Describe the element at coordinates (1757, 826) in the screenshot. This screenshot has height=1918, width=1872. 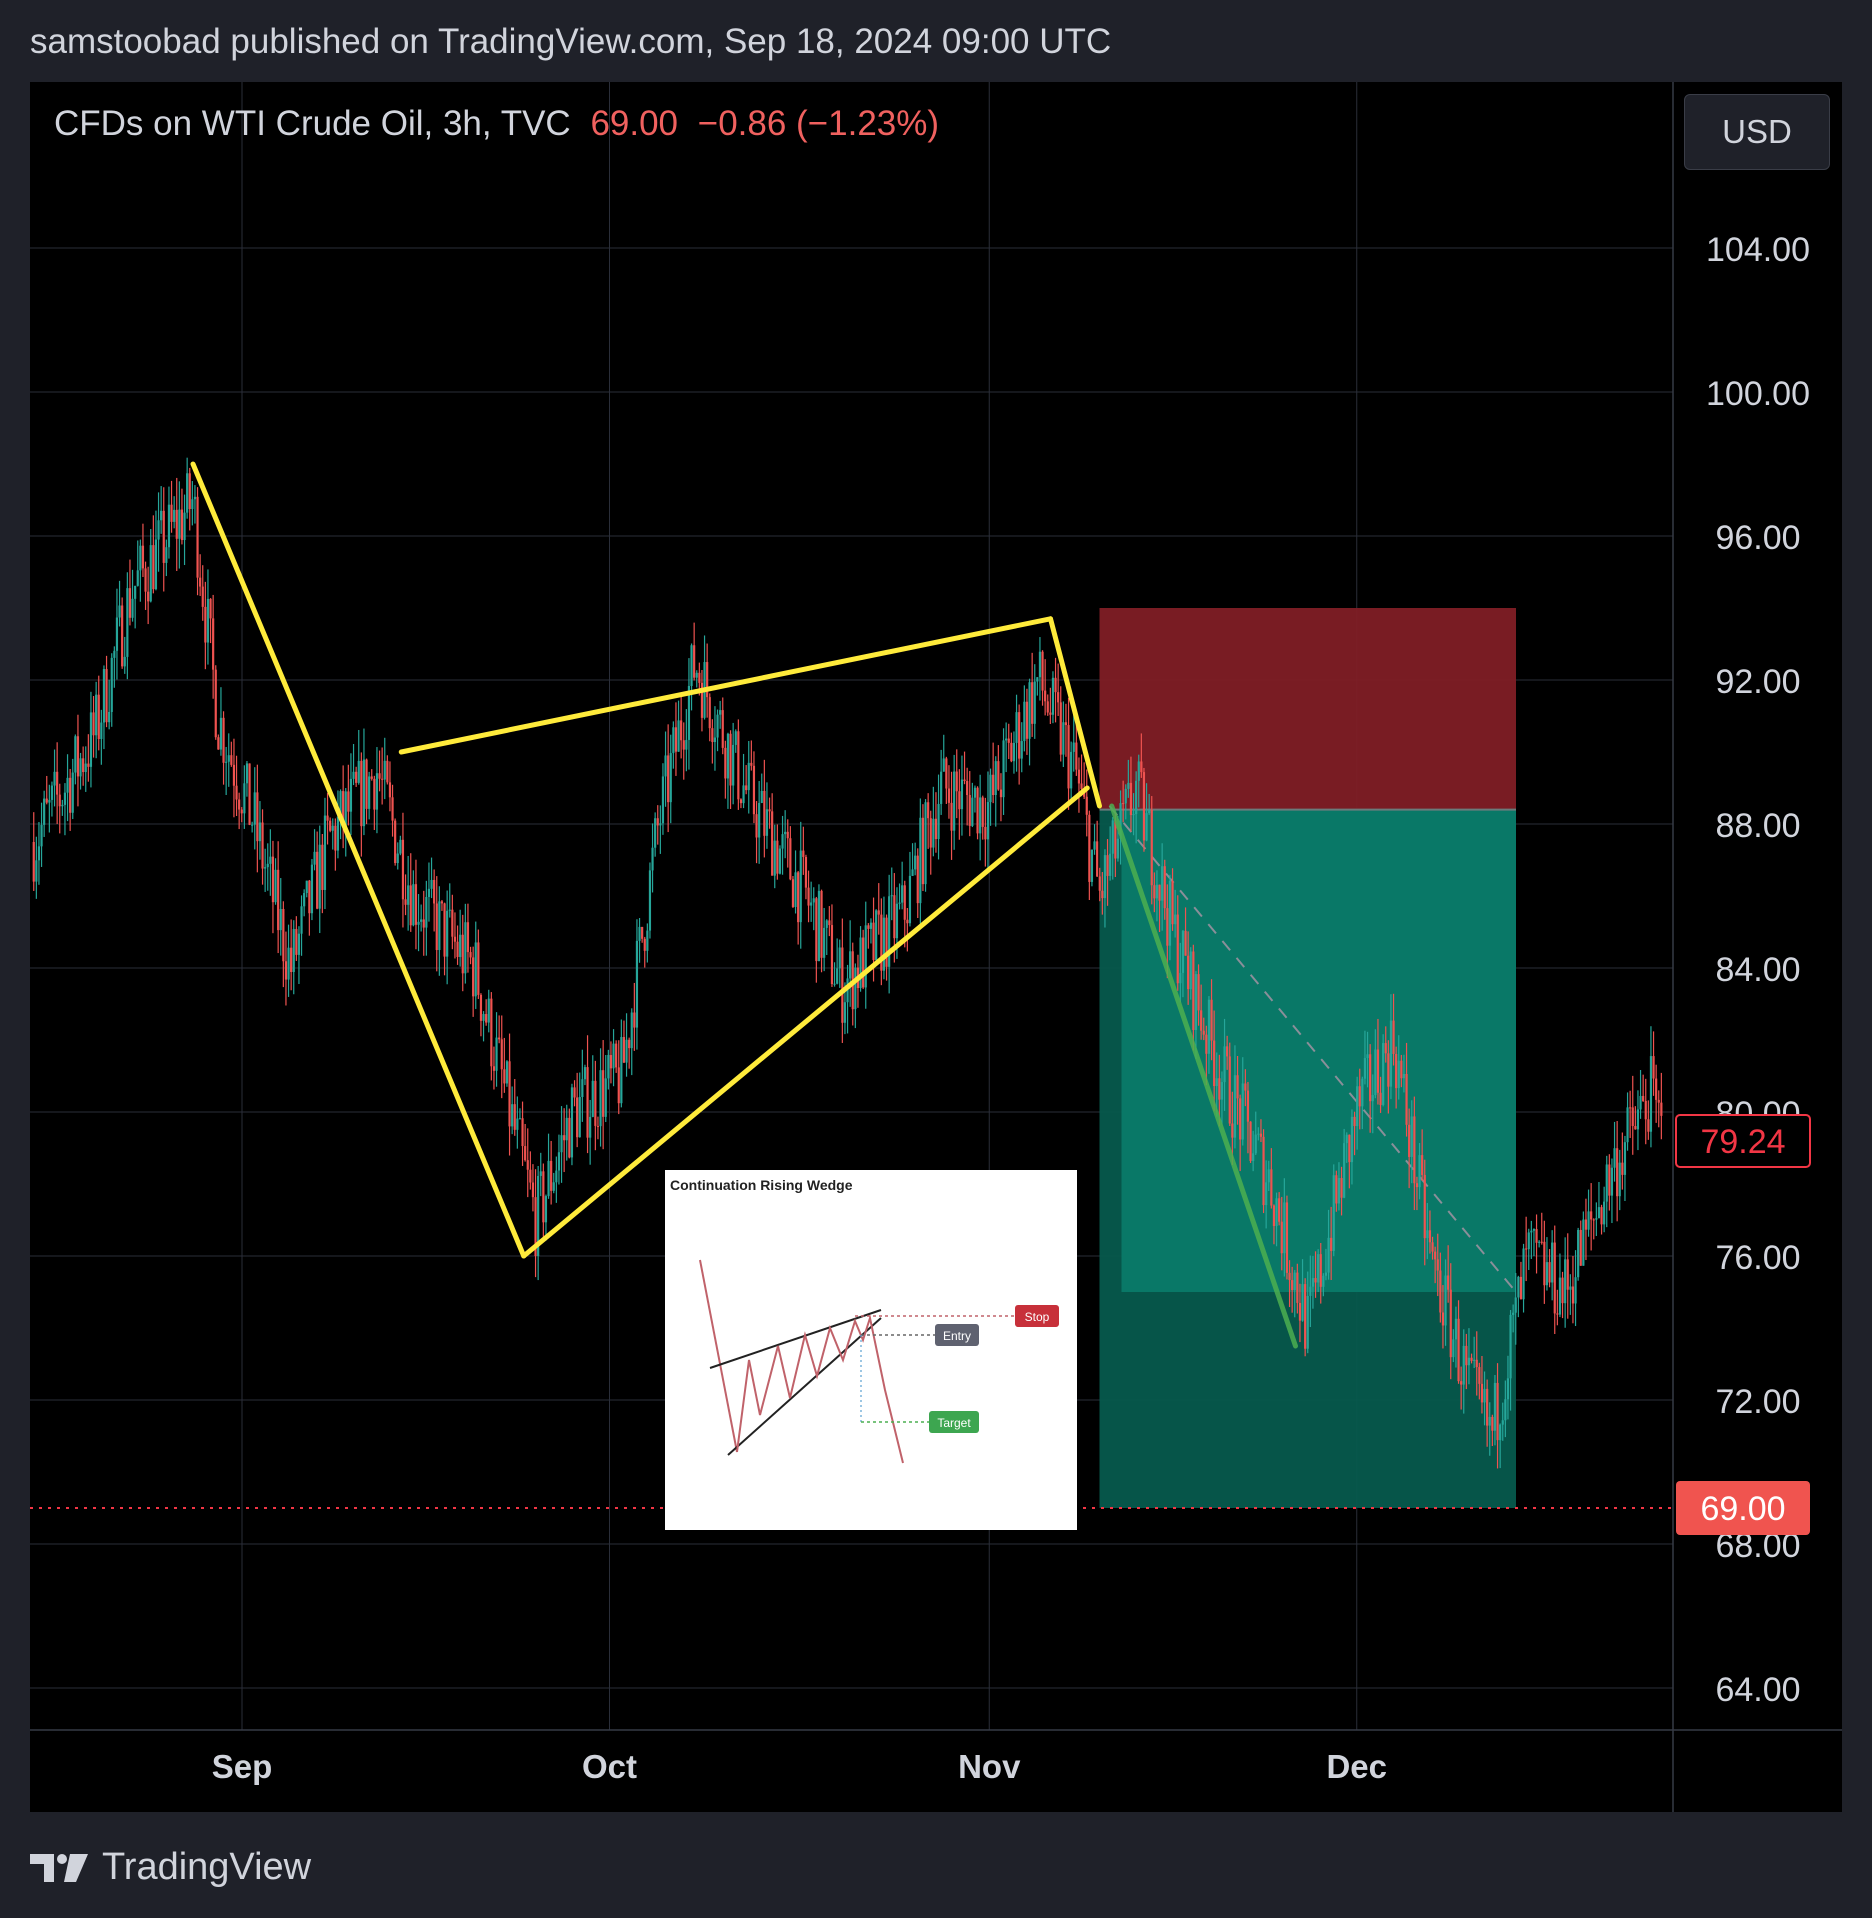
I see `y-tick-label: 88.00` at that location.